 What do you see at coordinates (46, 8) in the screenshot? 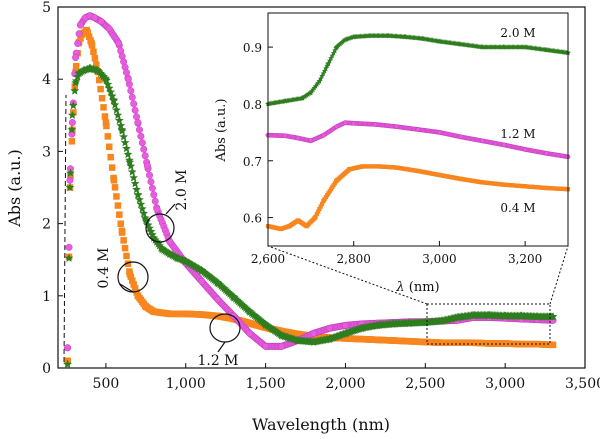
I see `y-tick-label: 5` at bounding box center [46, 8].